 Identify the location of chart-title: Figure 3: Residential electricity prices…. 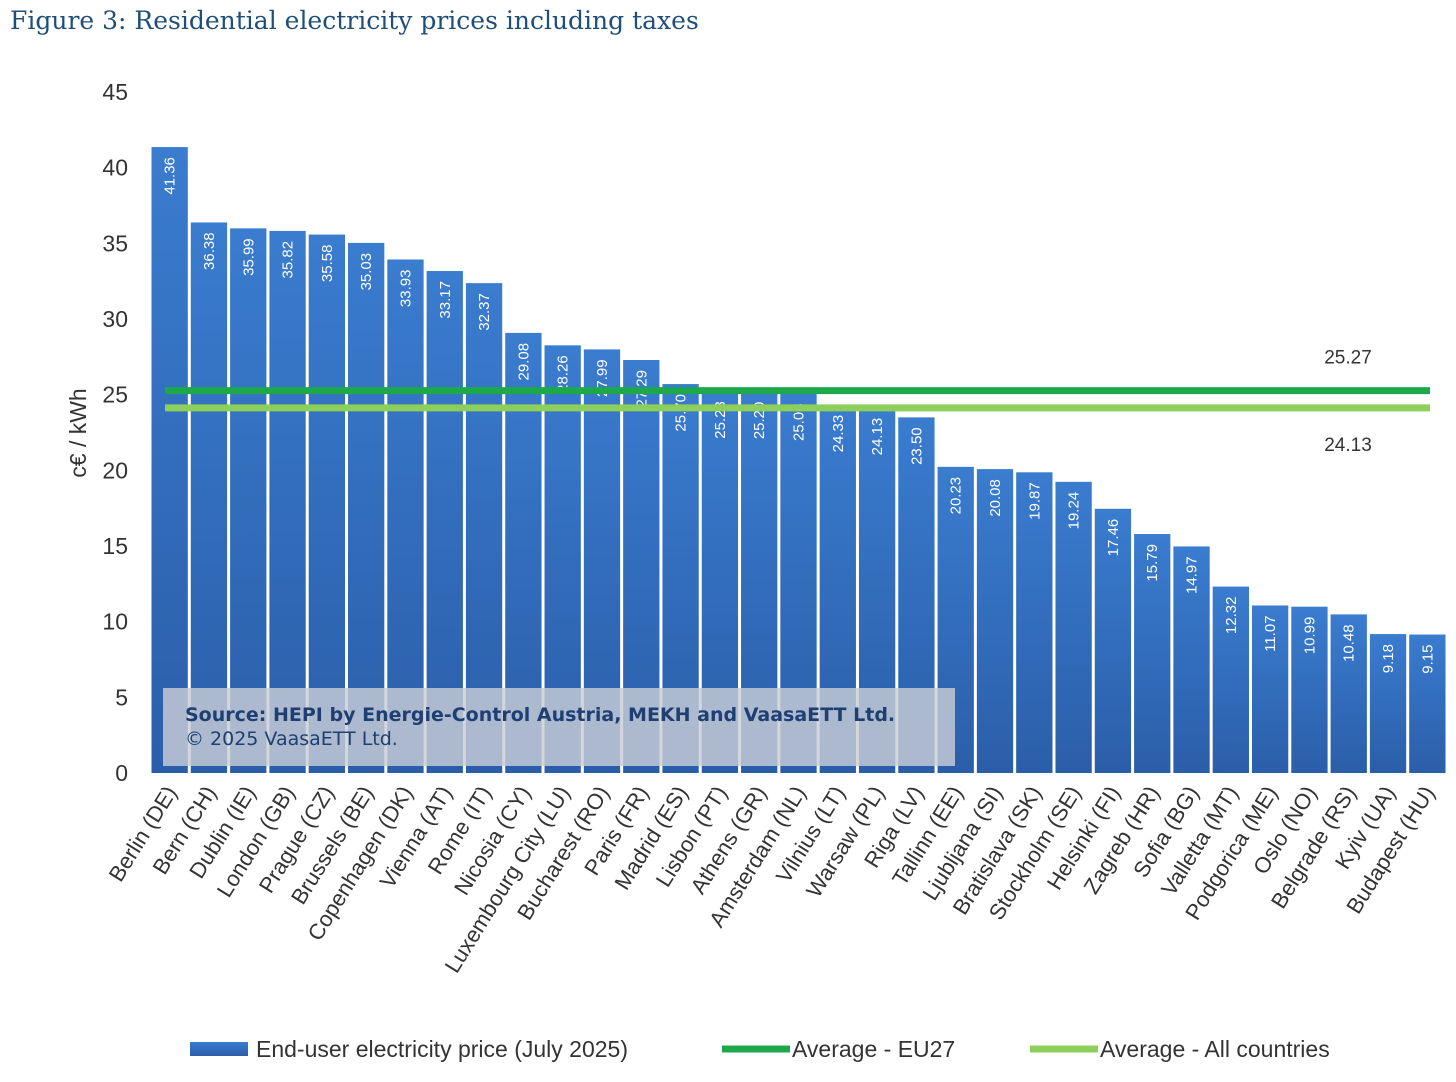
(354, 20).